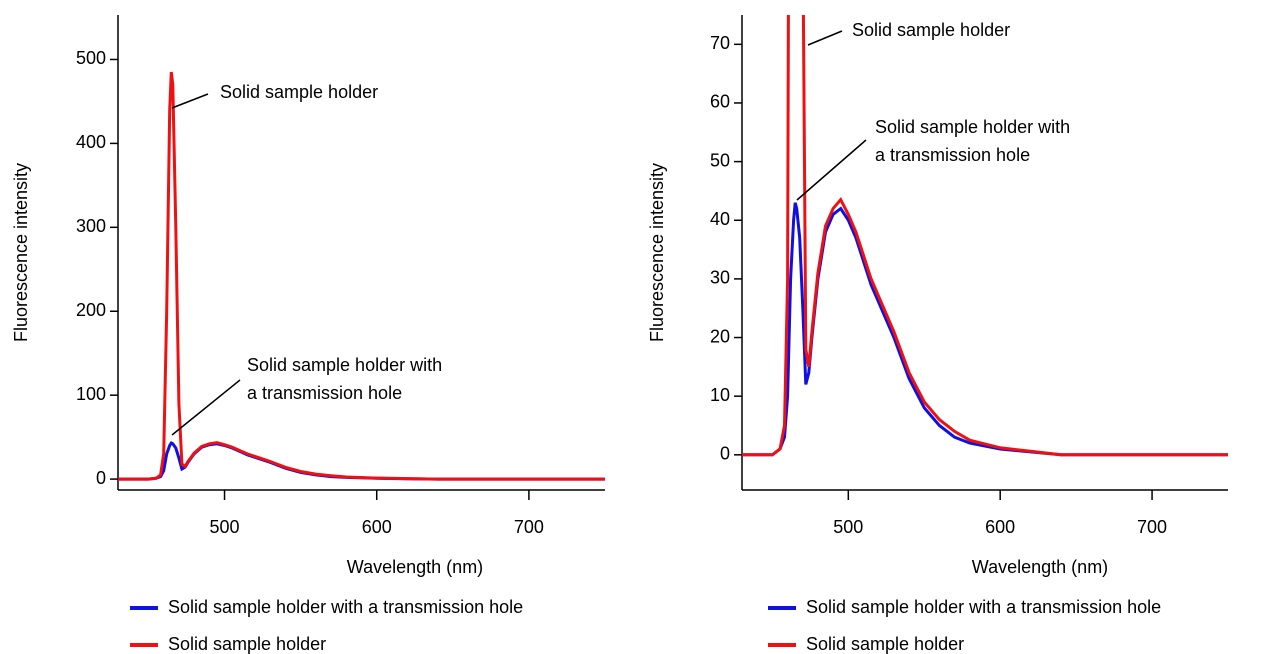 The height and width of the screenshot is (654, 1279). Describe the element at coordinates (91, 226) in the screenshot. I see `y-tick-label: 300` at that location.